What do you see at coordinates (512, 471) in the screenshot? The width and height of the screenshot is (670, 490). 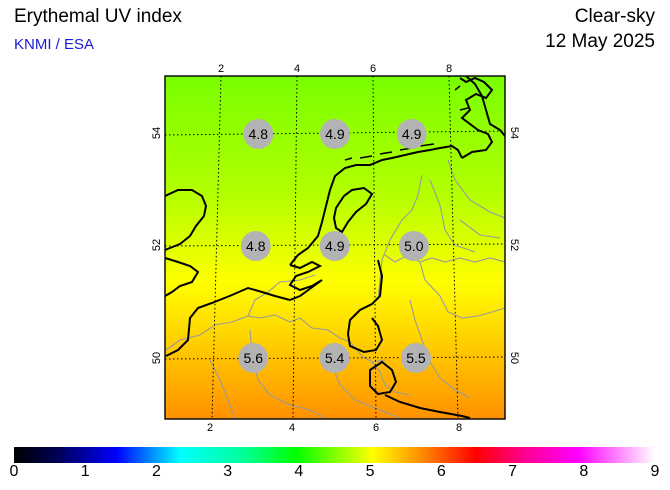 I see `colorbar-tick-label: 7` at bounding box center [512, 471].